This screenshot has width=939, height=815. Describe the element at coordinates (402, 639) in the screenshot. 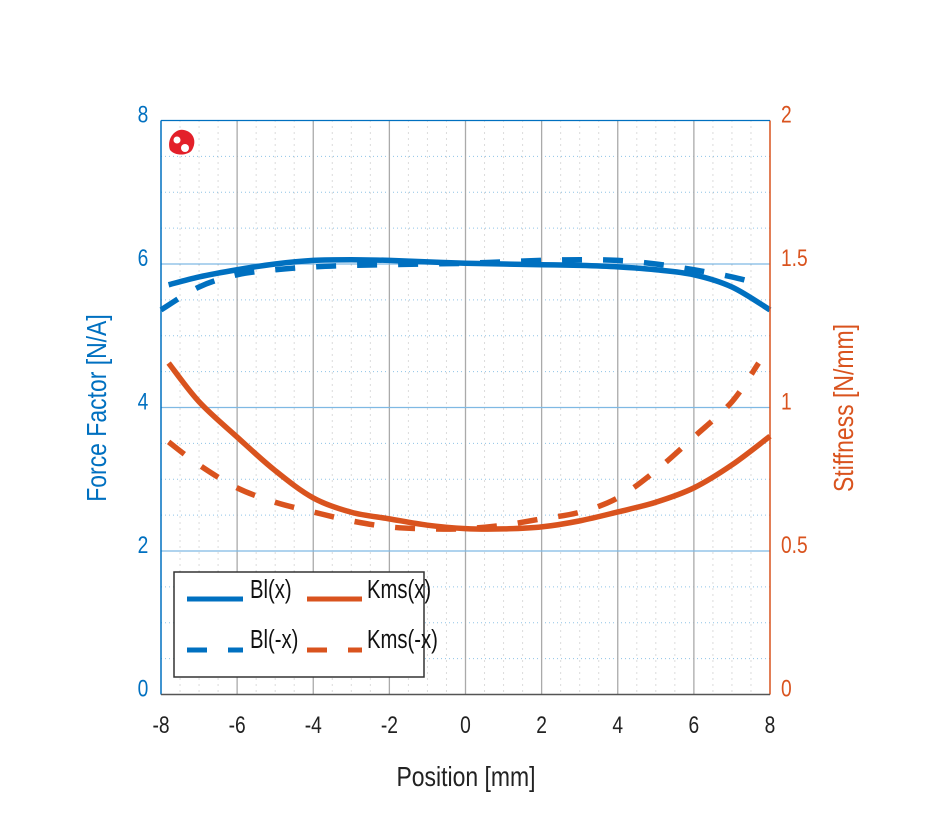

I see `legend-label-kms-minus-x: Kms(-x)` at that location.